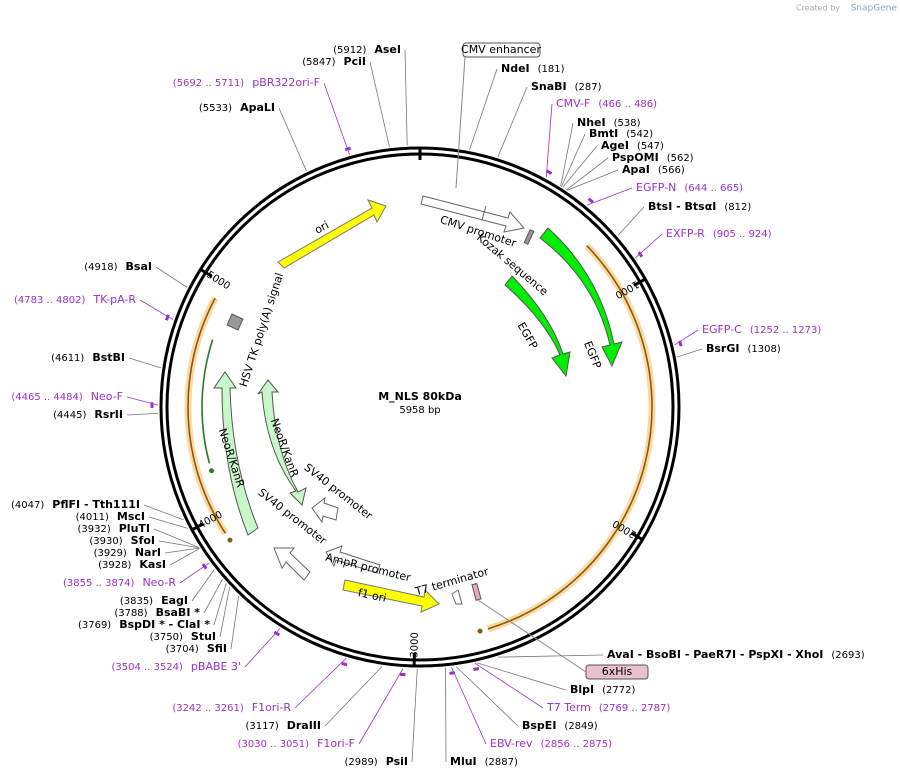 This screenshot has width=900, height=779. Describe the element at coordinates (231, 707) in the screenshot. I see `primers-label: (3242 .. 3261) F1ori-R` at that location.